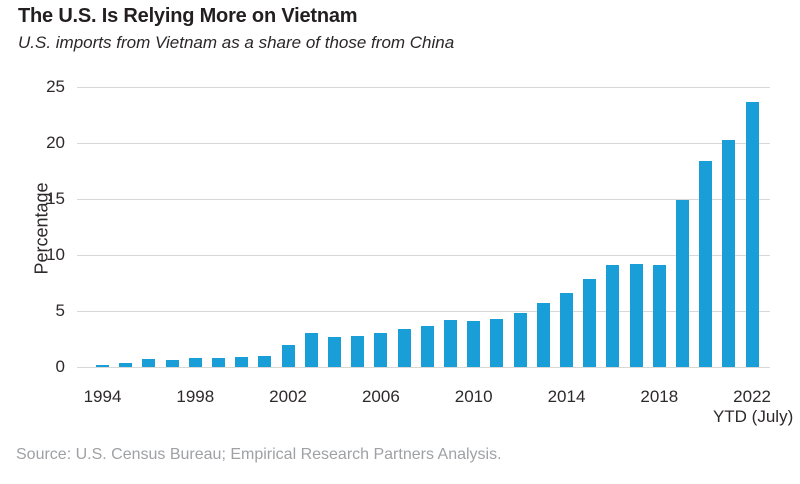 The image size is (800, 484). Describe the element at coordinates (497, 342) in the screenshot. I see `bar-2011` at that location.